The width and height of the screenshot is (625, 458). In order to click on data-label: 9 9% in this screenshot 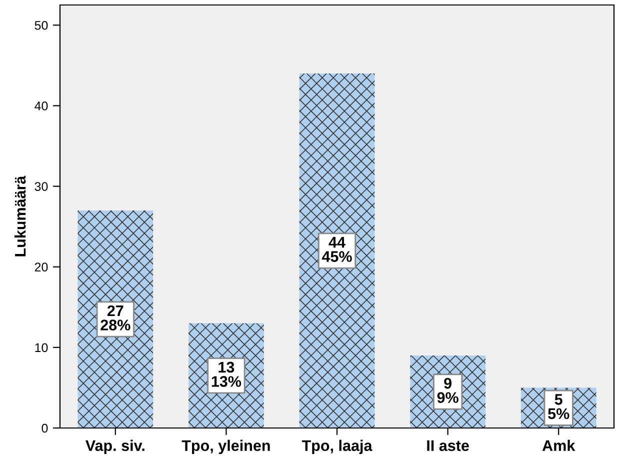, I will do `click(447, 390)`.